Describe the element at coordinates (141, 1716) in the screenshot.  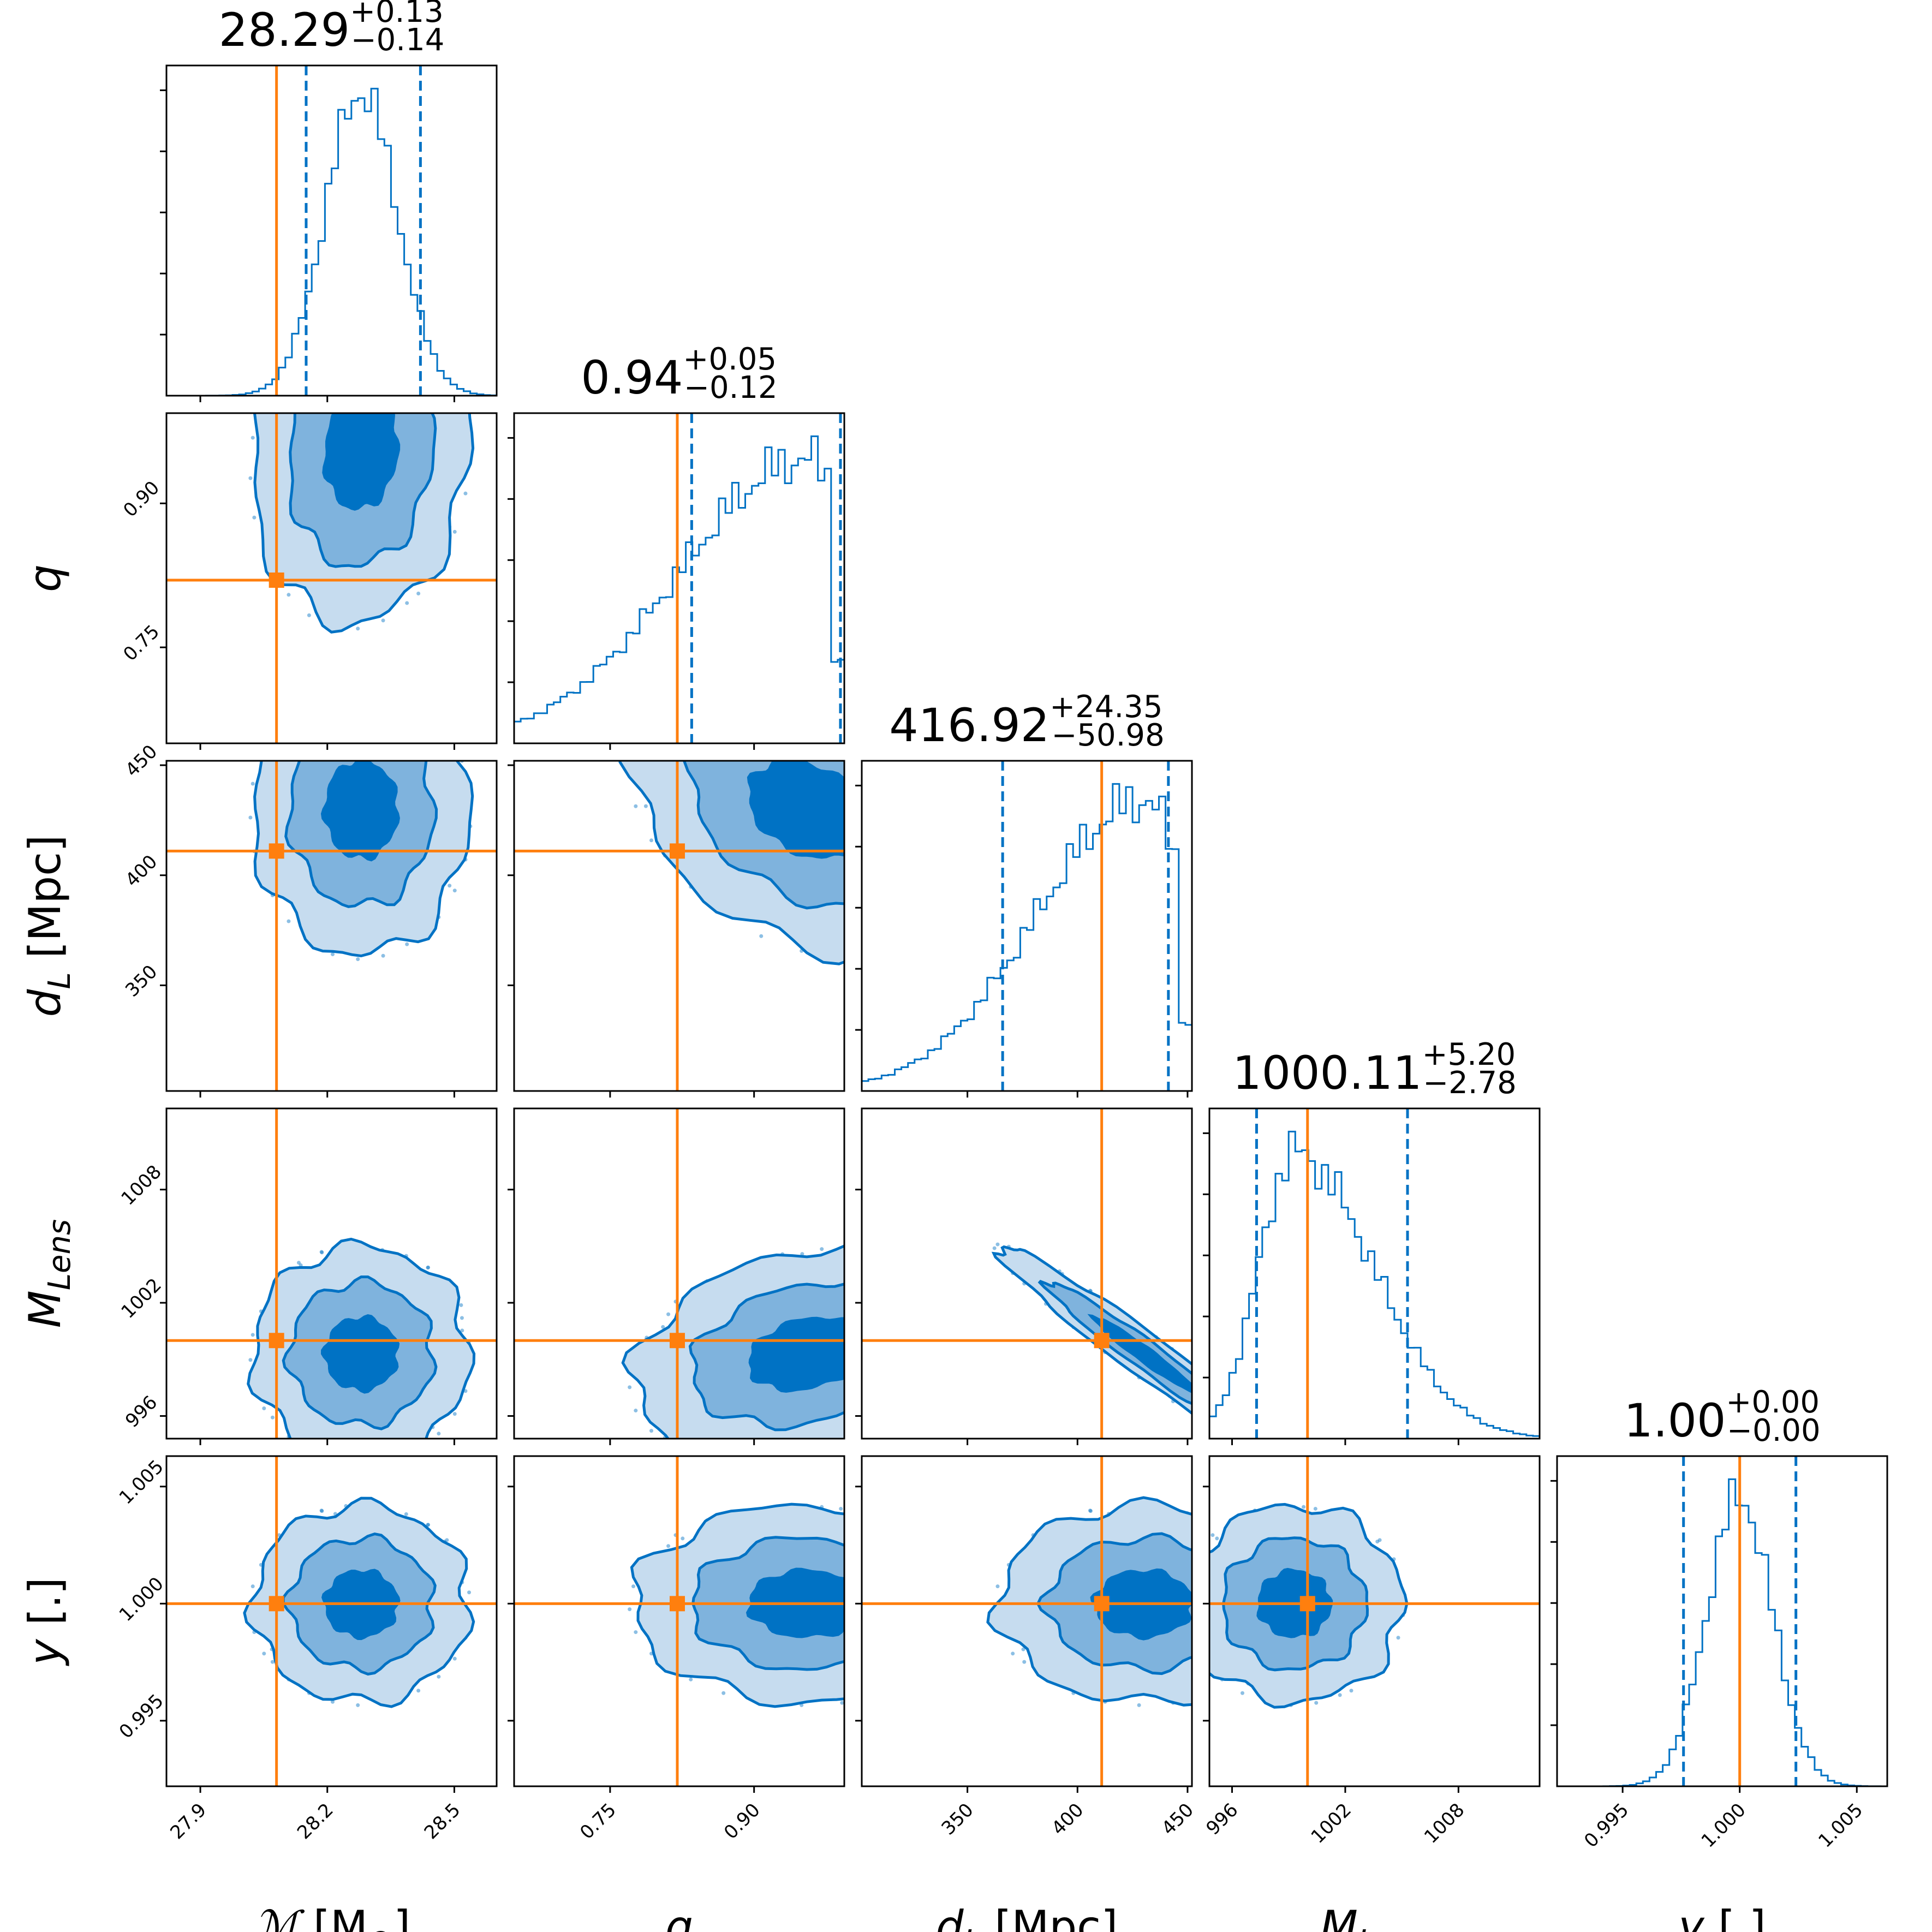
I see `y-tick-y: 0.995` at that location.